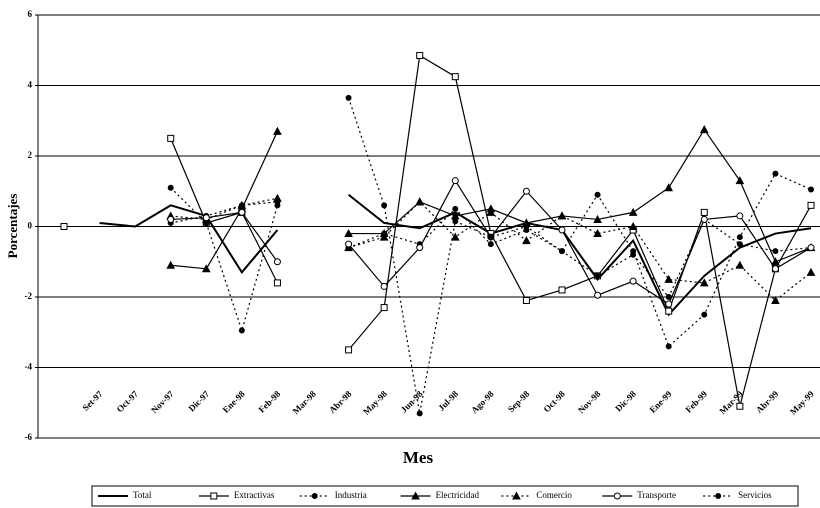 This screenshot has width=820, height=508. I want to click on legend-label: Extractivas, so click(254, 495).